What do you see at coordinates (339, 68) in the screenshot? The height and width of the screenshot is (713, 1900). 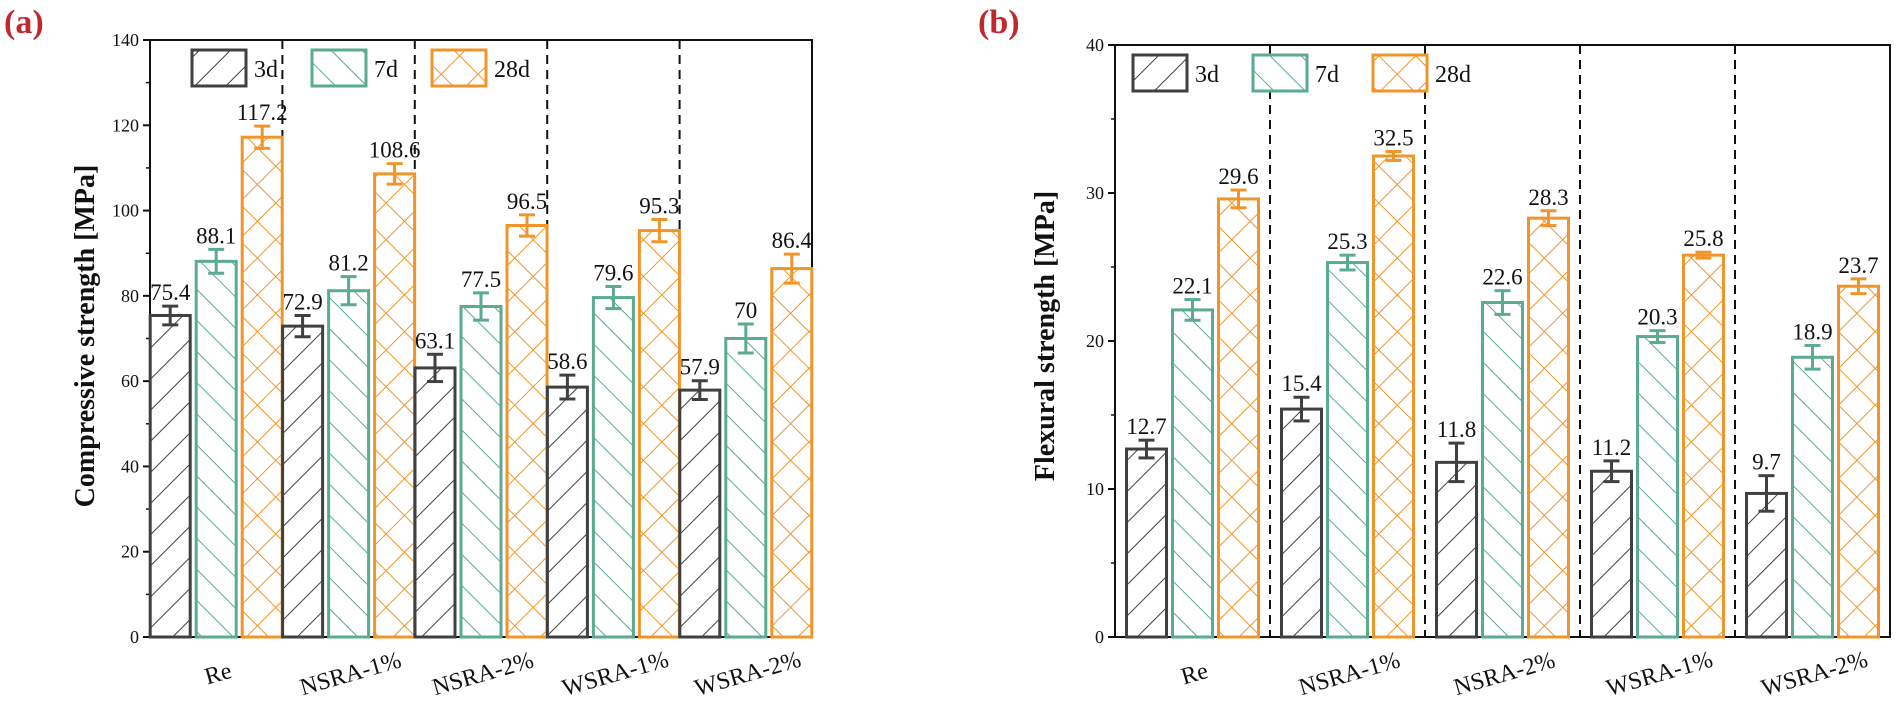 I see `legend-swatch-7d` at bounding box center [339, 68].